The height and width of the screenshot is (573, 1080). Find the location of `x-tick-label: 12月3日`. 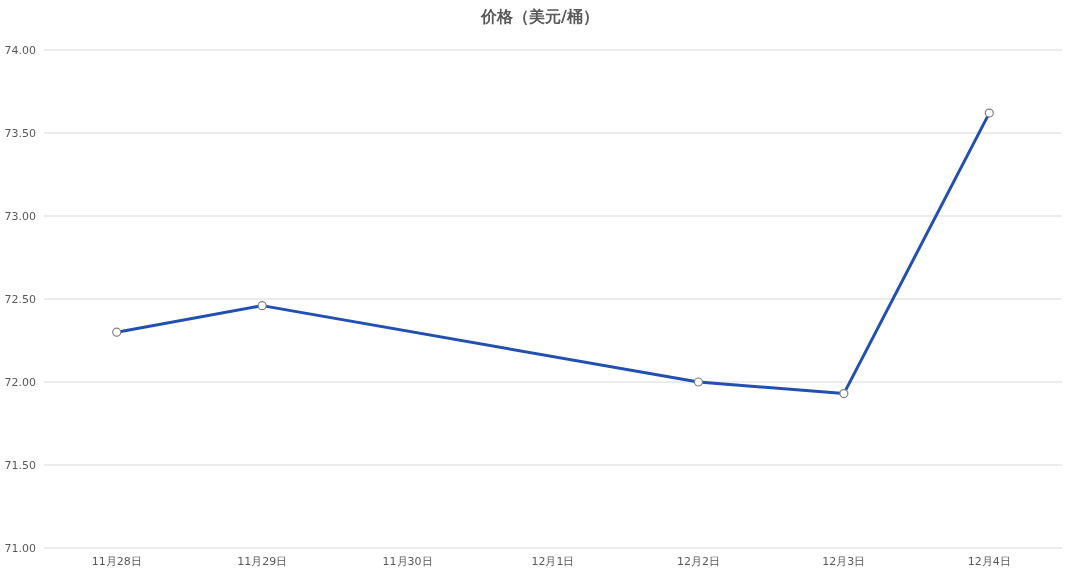

x-tick-label: 12月3日 is located at coordinates (844, 561).